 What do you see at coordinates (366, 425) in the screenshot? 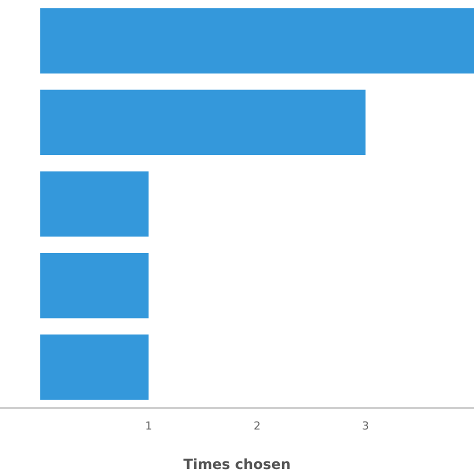
I see `x-tick-label: 3` at bounding box center [366, 425].